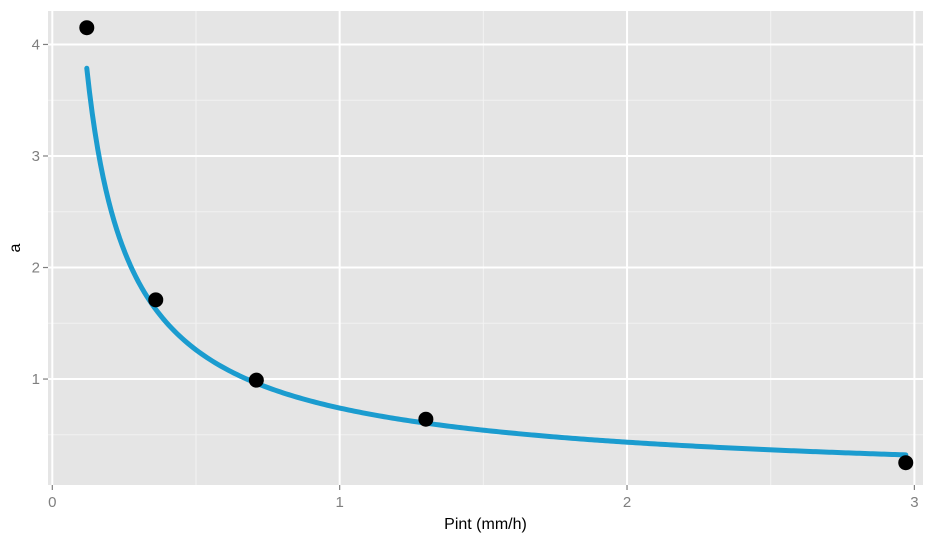  I want to click on x-tick-labels: 0 1 2 3, so click(483, 502).